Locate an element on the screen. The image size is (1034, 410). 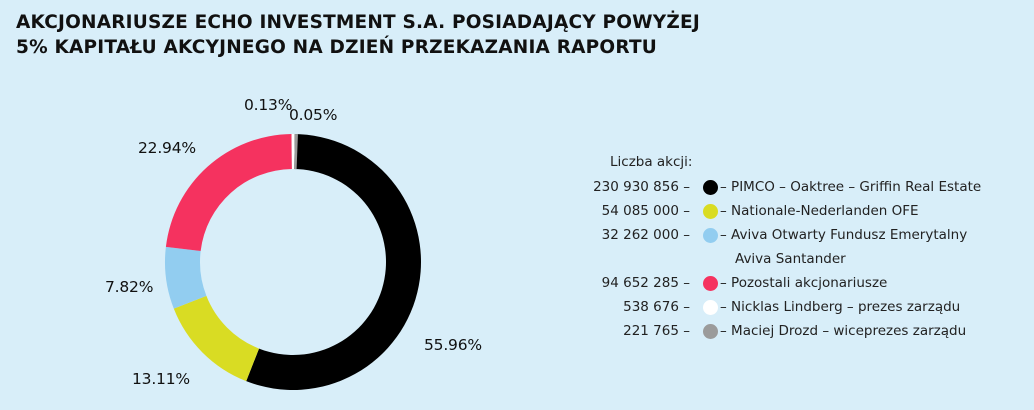
legend-item-continuation: Aviva Santander is located at coordinates (795, 261).